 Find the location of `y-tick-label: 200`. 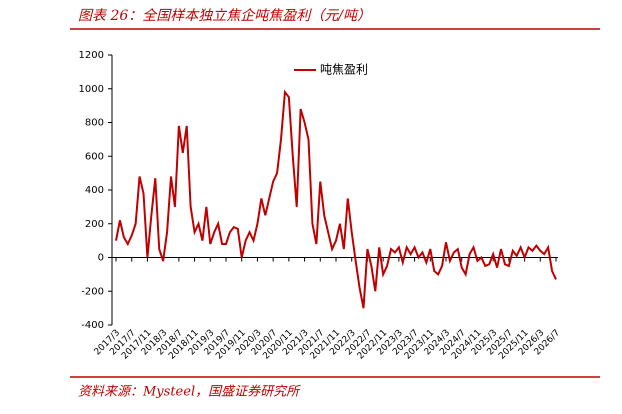

y-tick-label: 200 is located at coordinates (94, 224).